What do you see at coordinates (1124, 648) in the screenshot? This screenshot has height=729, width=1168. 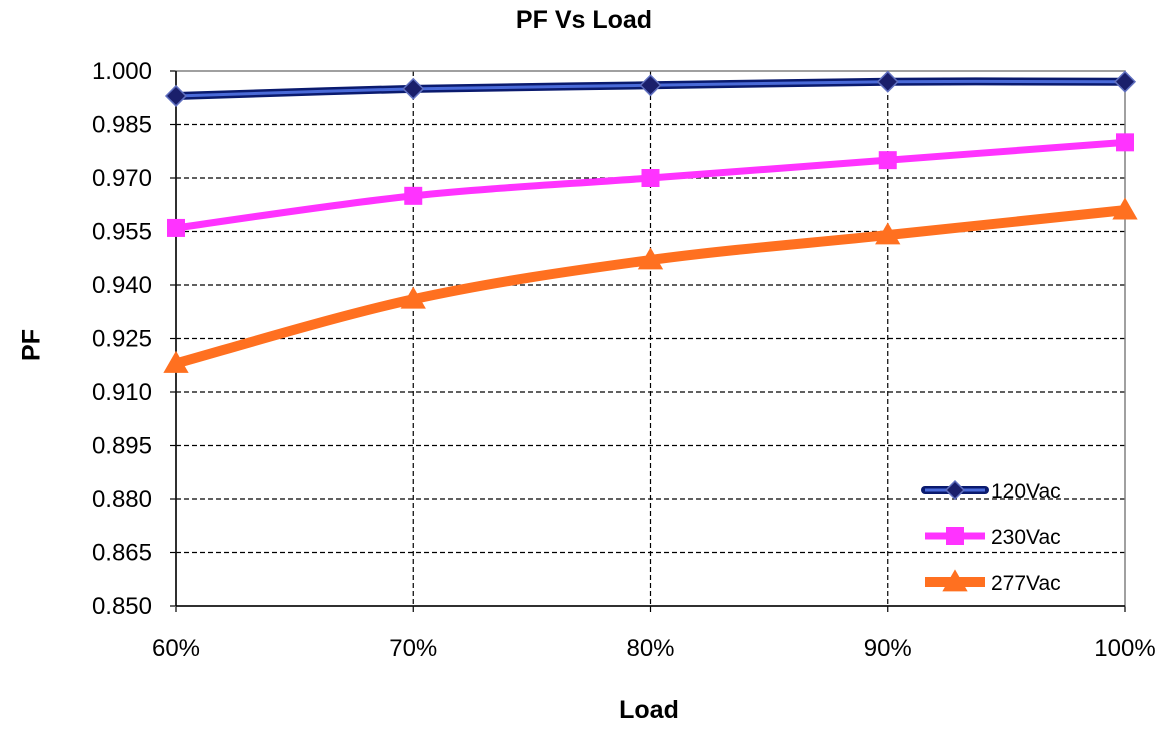 I see `x-tick-label: 100%` at bounding box center [1124, 648].